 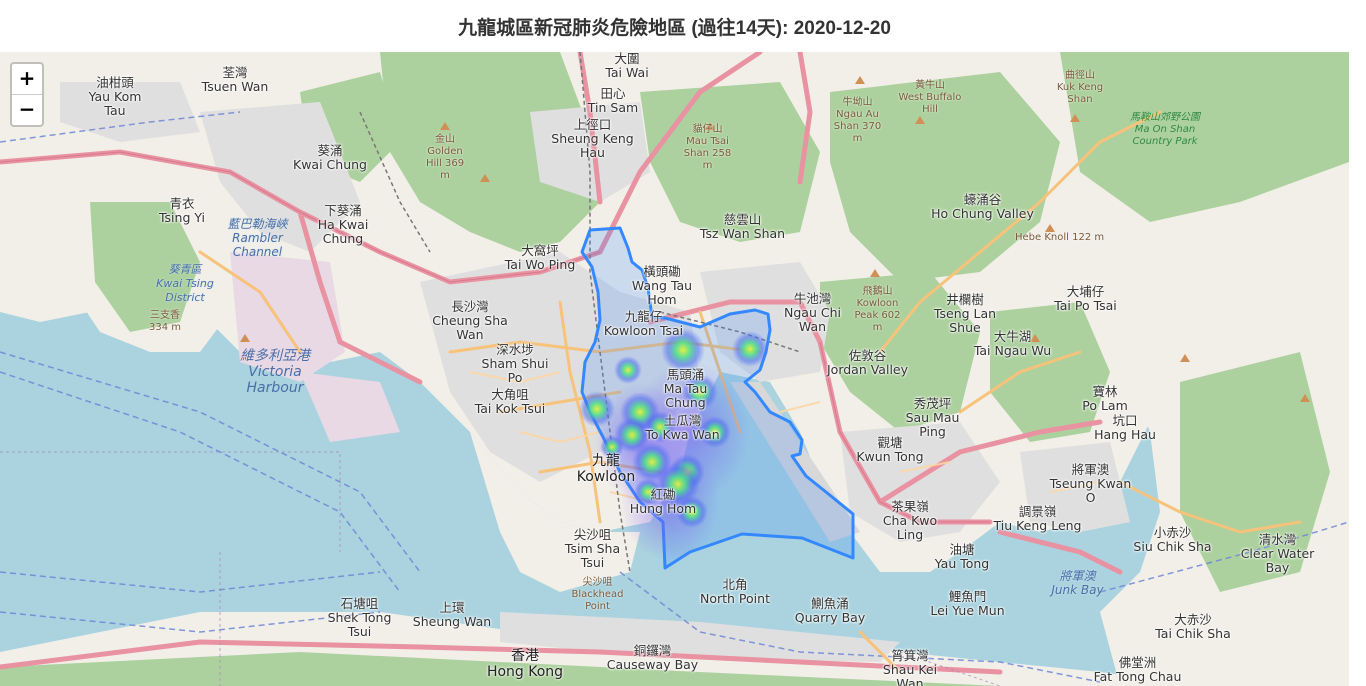 I want to click on place-label: 長沙灣 Cheung Sha Wan, so click(x=470, y=320).